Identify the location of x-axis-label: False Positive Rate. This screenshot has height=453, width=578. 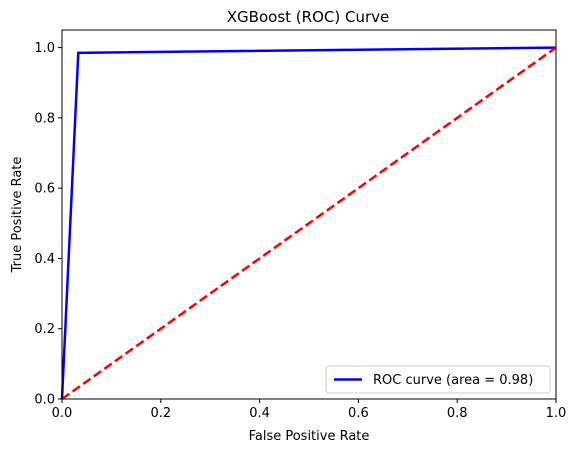
(309, 436).